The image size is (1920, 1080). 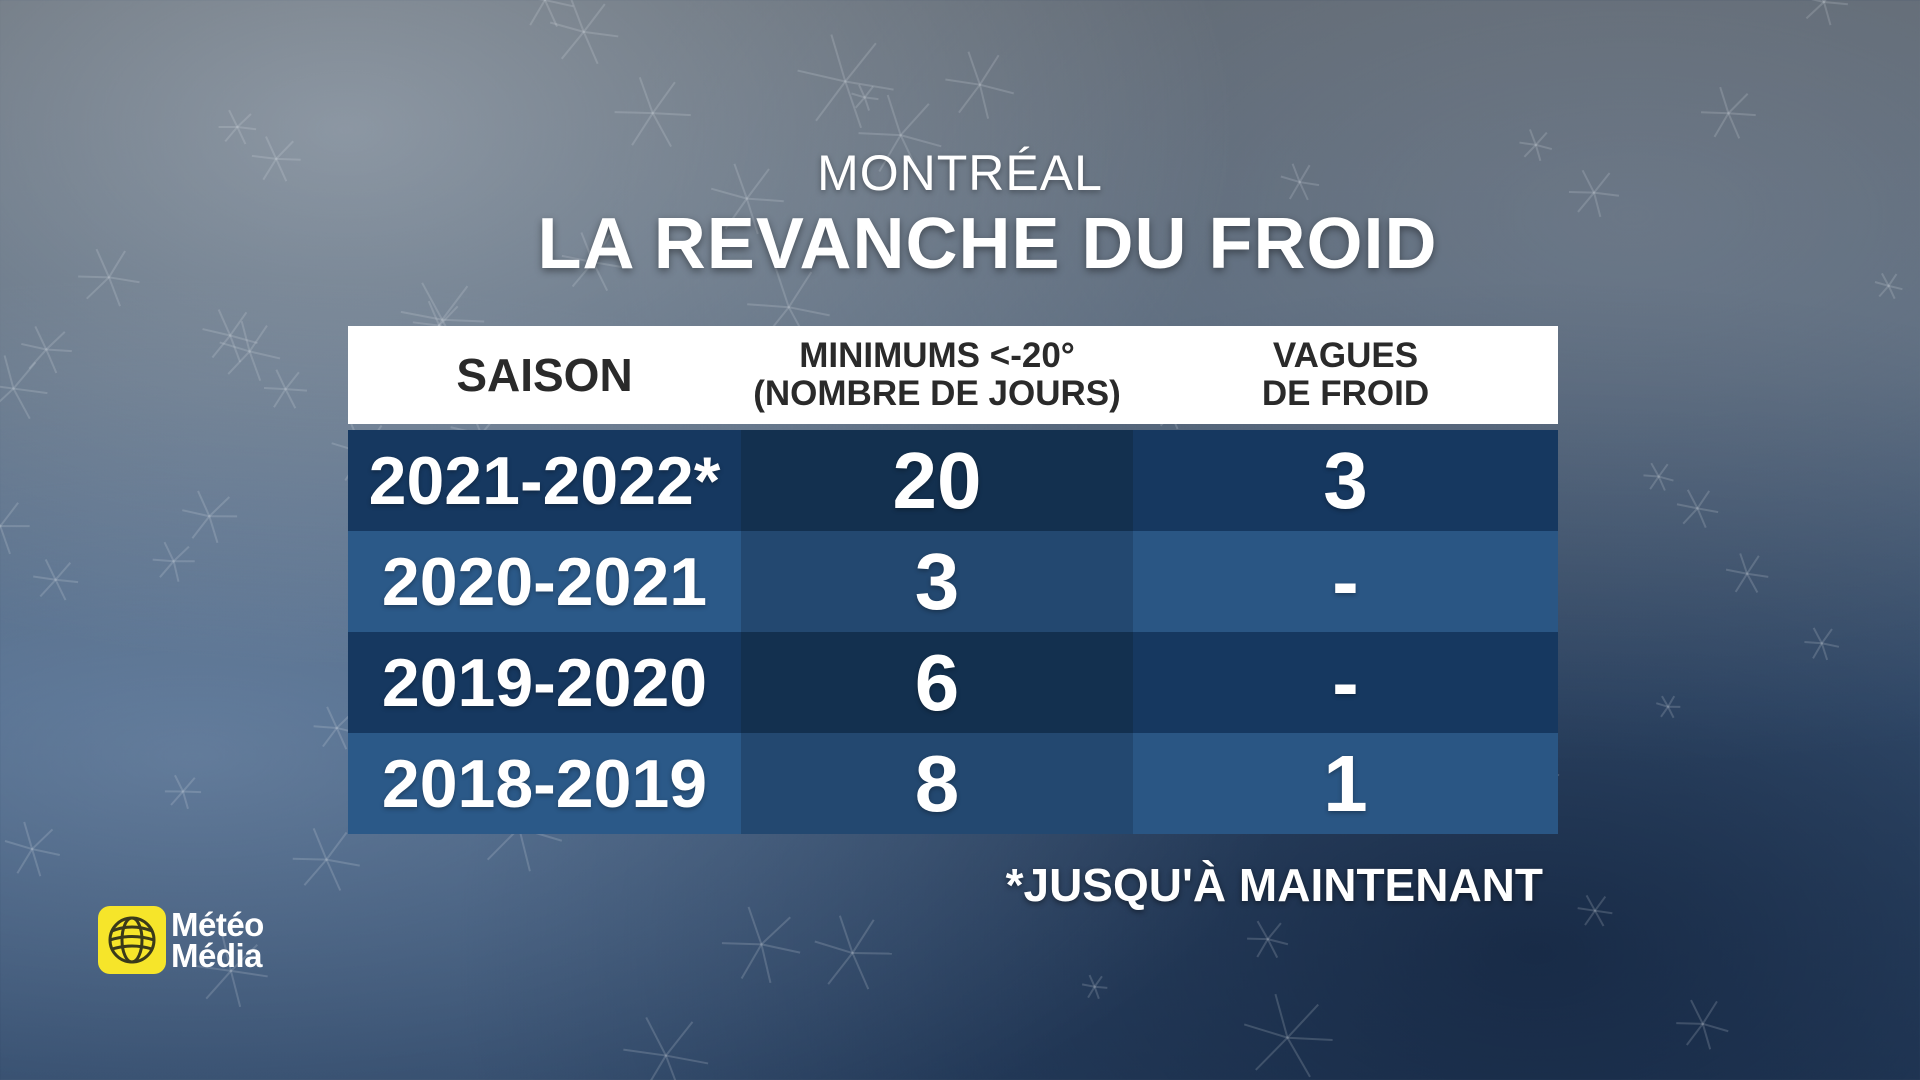 I want to click on cell-season: 2018-2019, so click(x=544, y=783).